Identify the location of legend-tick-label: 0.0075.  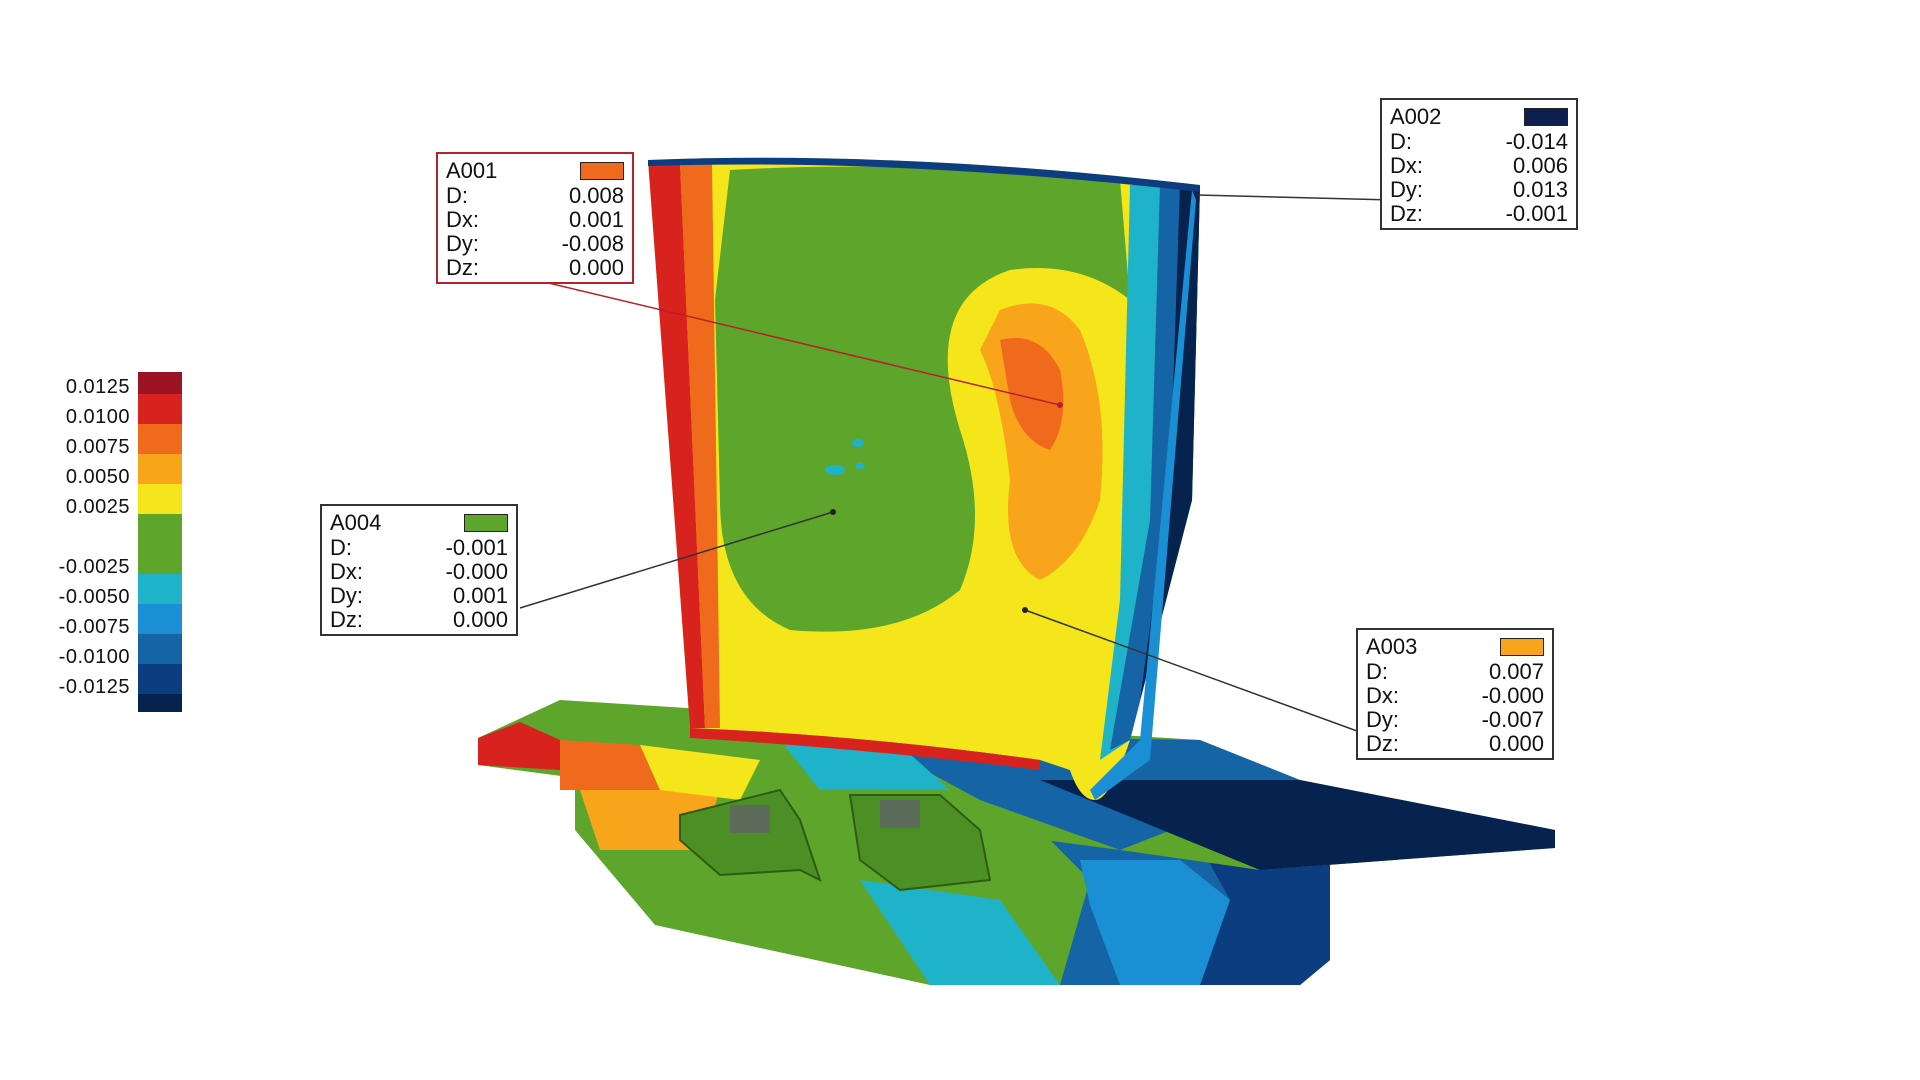
(97, 447).